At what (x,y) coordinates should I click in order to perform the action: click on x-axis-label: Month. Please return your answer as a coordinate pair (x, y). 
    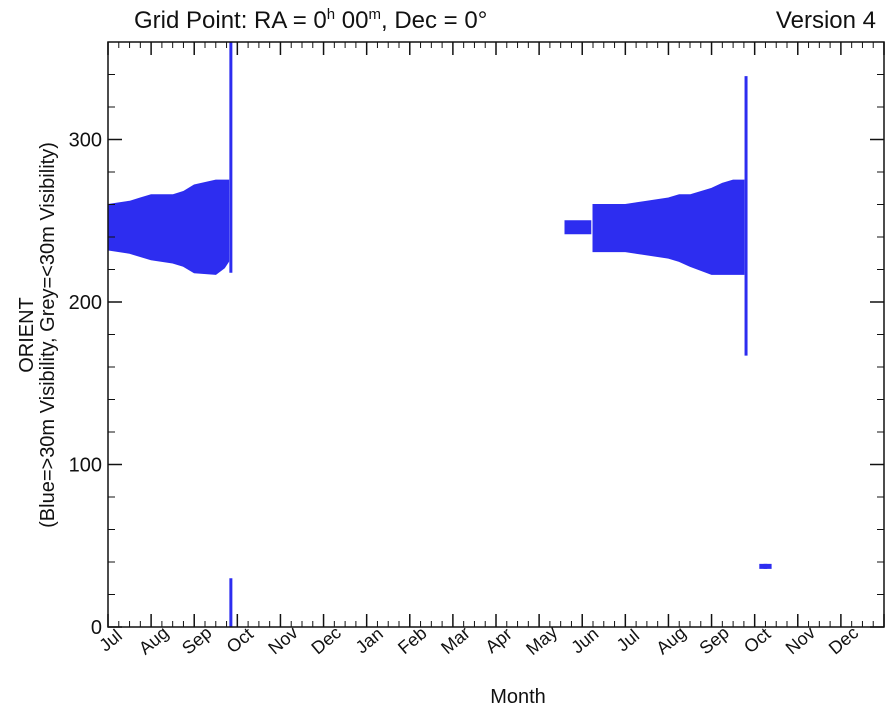
    Looking at the image, I should click on (518, 697).